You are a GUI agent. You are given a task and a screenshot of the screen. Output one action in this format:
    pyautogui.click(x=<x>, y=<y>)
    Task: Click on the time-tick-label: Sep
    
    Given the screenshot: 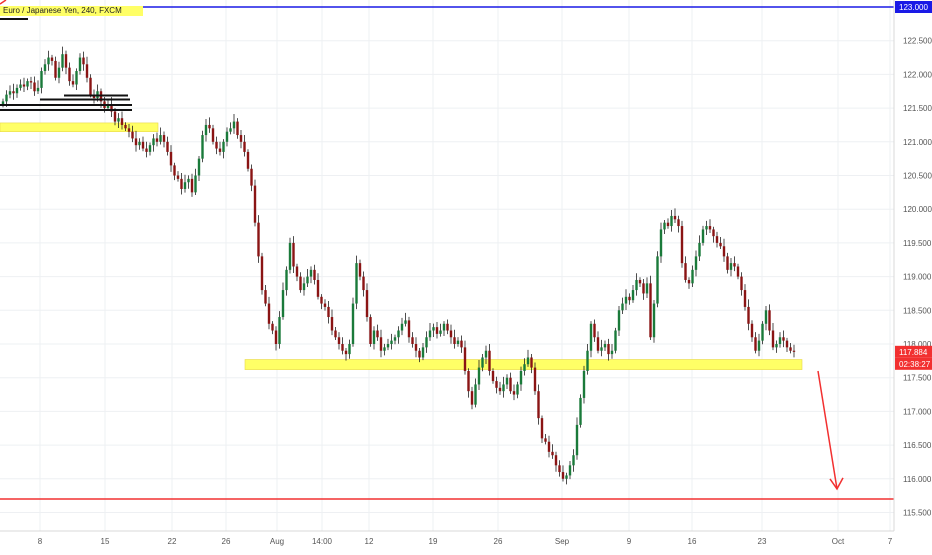 What is the action you would take?
    pyautogui.click(x=562, y=541)
    